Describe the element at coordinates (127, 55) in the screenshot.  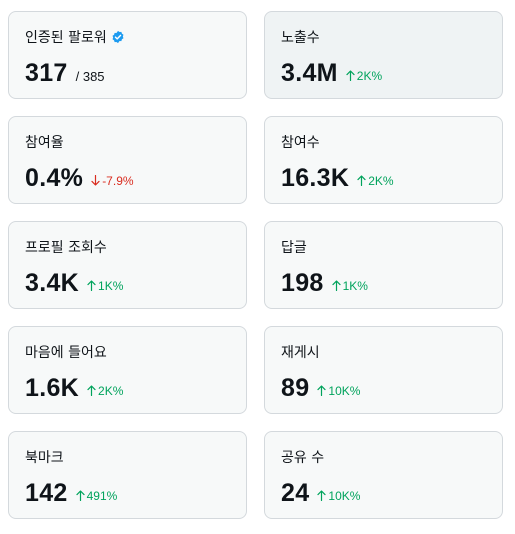
I see `metric-card-verified-followers: 인증된 팔로워 317 / 385` at that location.